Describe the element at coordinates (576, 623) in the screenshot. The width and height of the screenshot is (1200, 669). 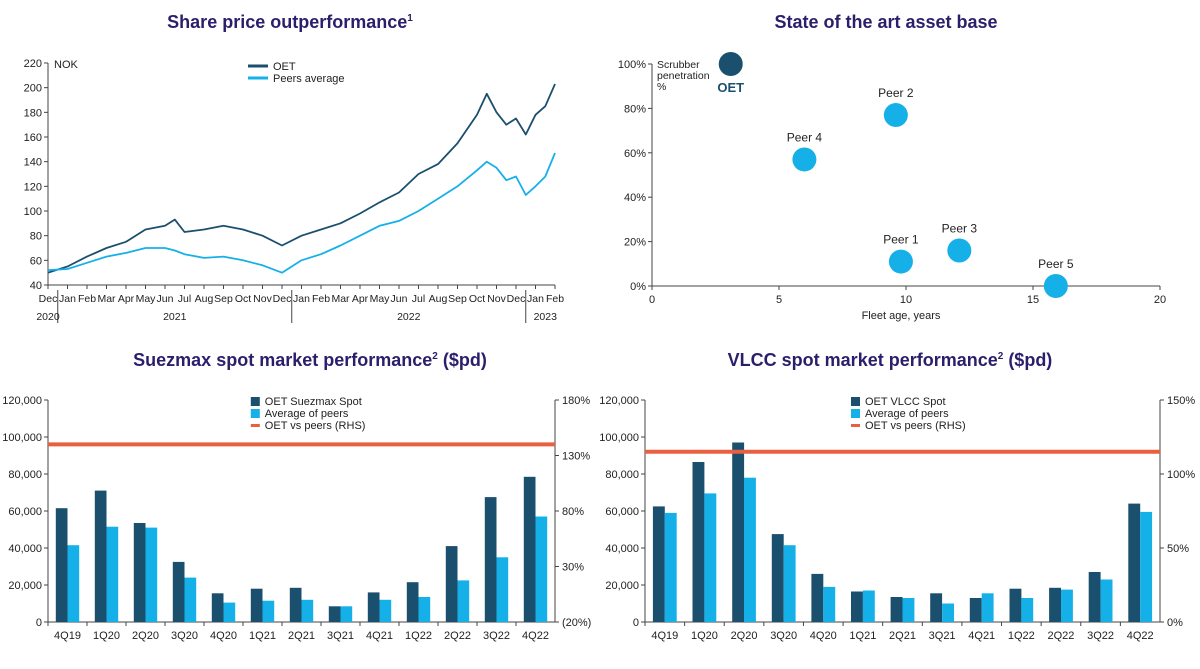
I see `suezmax-y2-tick-label: (20%)` at that location.